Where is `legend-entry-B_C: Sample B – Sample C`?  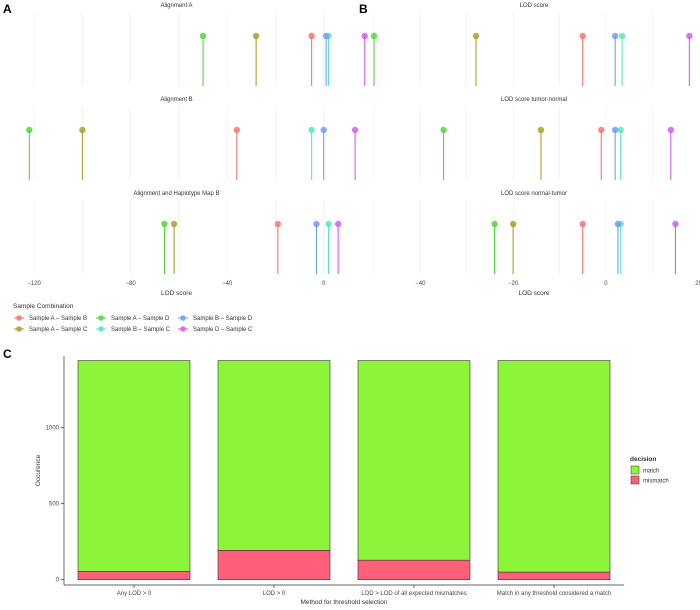 legend-entry-B_C: Sample B – Sample C is located at coordinates (133, 329).